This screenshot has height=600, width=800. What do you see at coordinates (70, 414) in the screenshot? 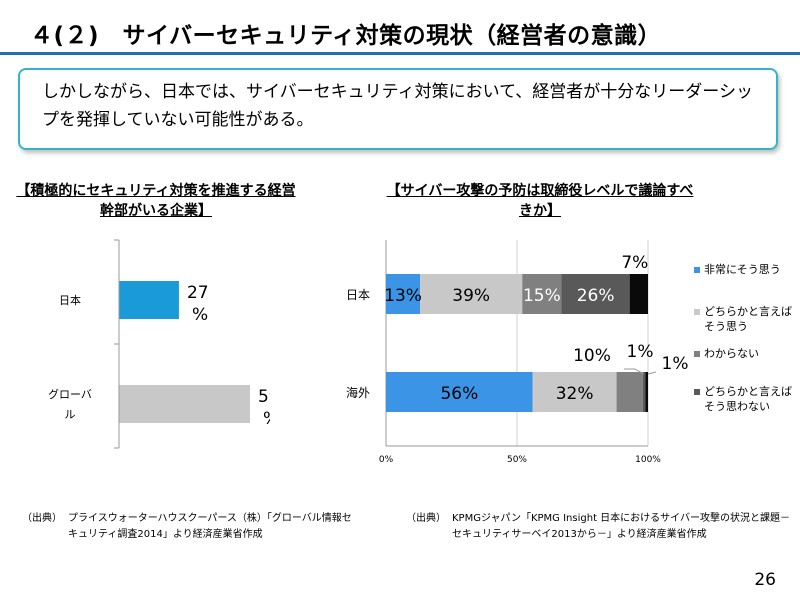
I see `category-label: ル` at bounding box center [70, 414].